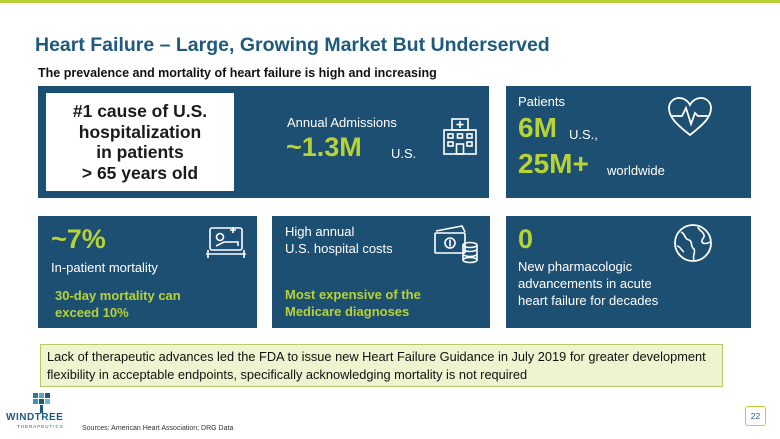 The image size is (780, 439). Describe the element at coordinates (324, 147) in the screenshot. I see `admissions-value: ~1.3M` at that location.